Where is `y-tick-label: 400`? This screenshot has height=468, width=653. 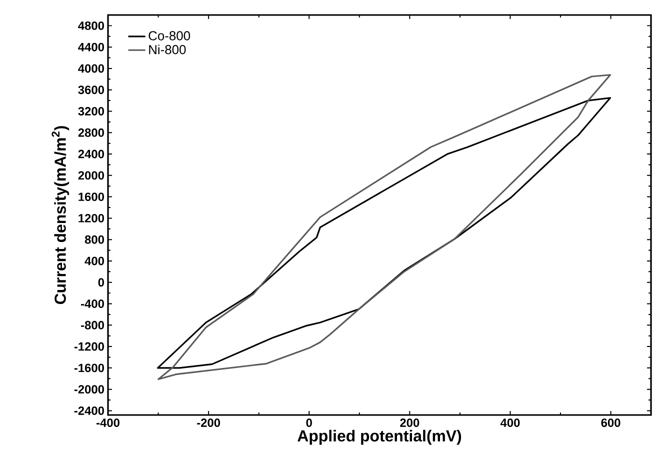 y-tick-label: 400 is located at coordinates (94, 261).